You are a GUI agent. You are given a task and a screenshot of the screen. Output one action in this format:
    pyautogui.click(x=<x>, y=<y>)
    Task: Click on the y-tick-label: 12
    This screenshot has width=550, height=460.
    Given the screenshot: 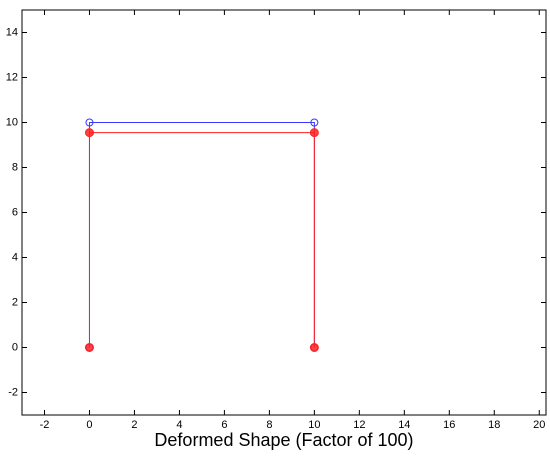 What is the action you would take?
    pyautogui.click(x=12, y=77)
    